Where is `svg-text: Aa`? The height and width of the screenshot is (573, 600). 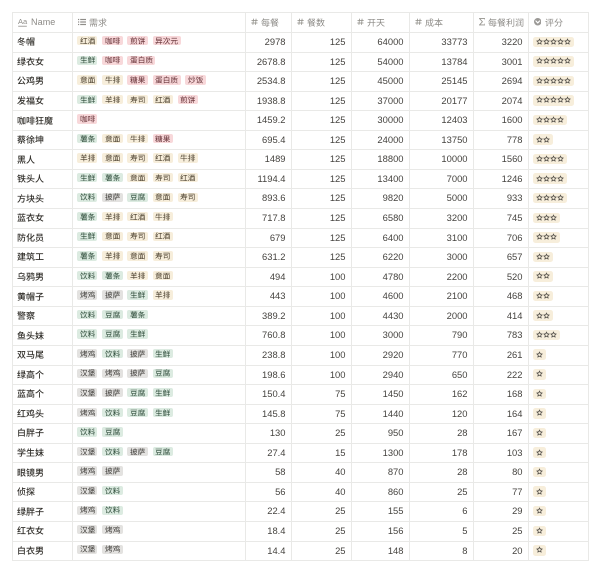 svg-text: Aa is located at coordinates (23, 21).